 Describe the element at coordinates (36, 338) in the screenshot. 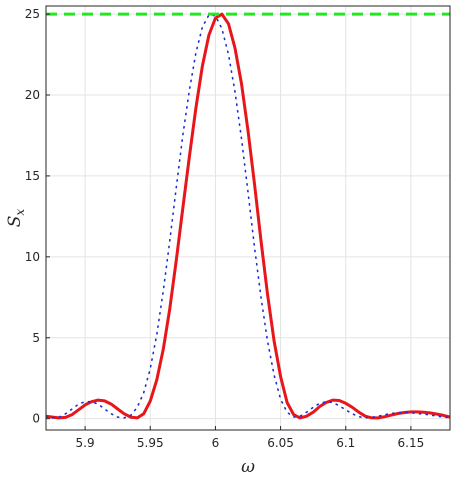

I see `y-tick-label: 5` at that location.